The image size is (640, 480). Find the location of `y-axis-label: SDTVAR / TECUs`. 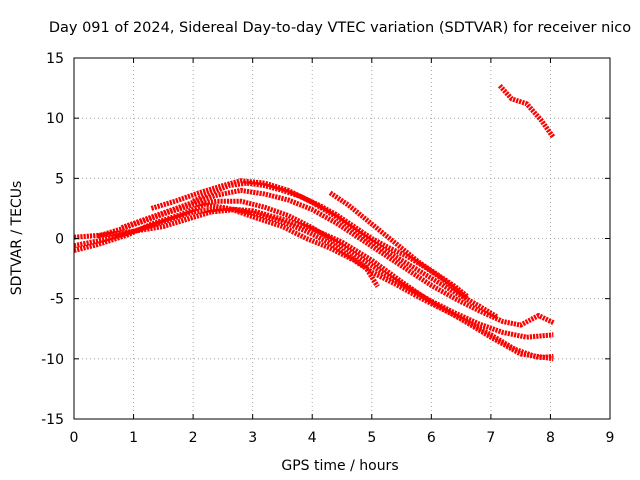

y-axis-label: SDTVAR / TECUs is located at coordinates (17, 238).